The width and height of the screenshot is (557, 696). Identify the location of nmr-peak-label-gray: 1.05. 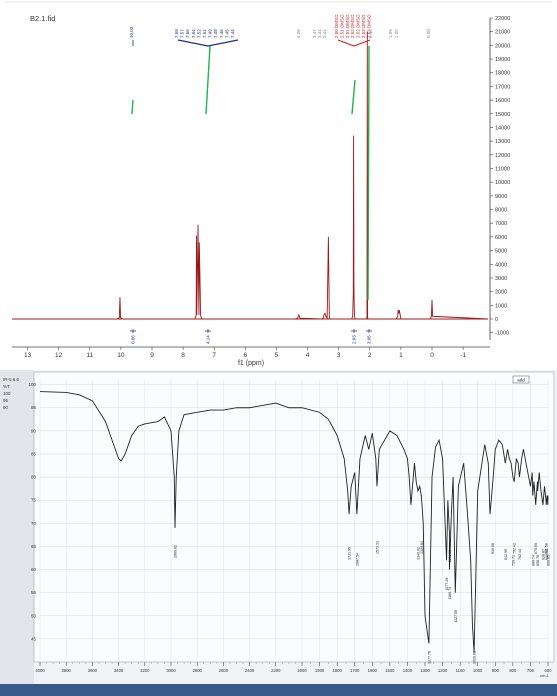
(396, 33).